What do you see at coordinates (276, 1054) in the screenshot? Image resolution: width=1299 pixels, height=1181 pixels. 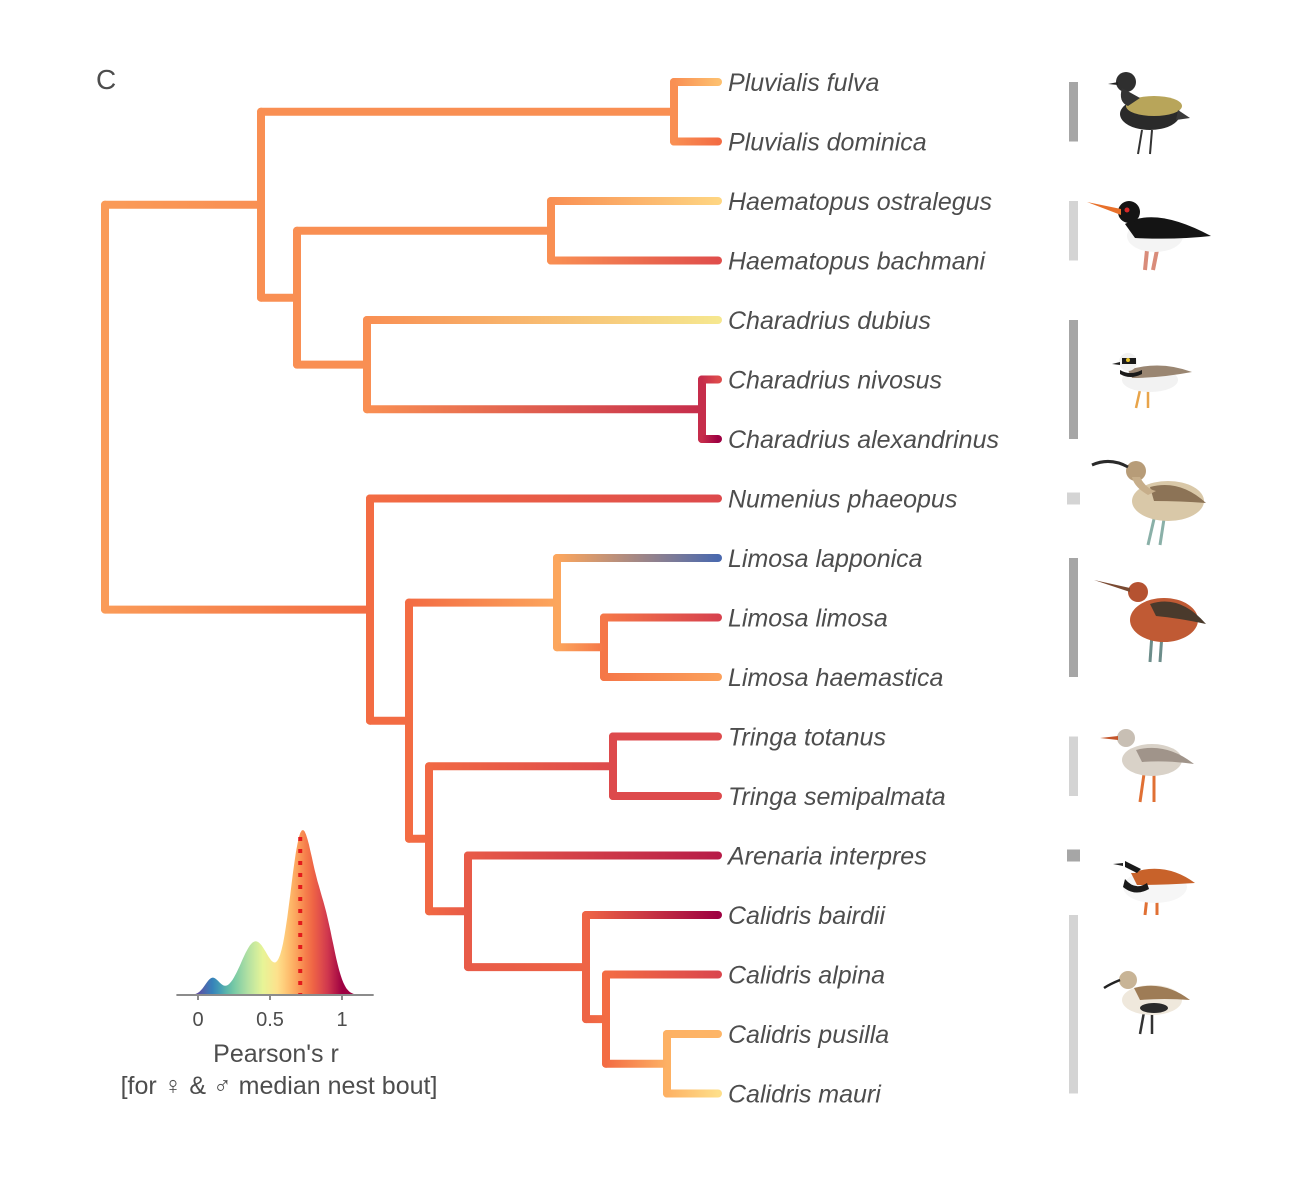 I see `x-axis-title: Pearson's r` at bounding box center [276, 1054].